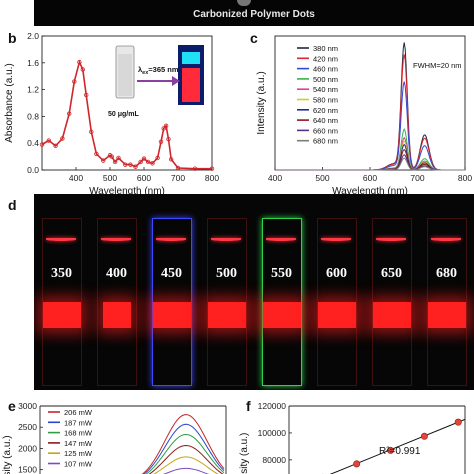  What do you see at coordinates (325, 100) in the screenshot?
I see `legend-label: 580 nm` at bounding box center [325, 100].